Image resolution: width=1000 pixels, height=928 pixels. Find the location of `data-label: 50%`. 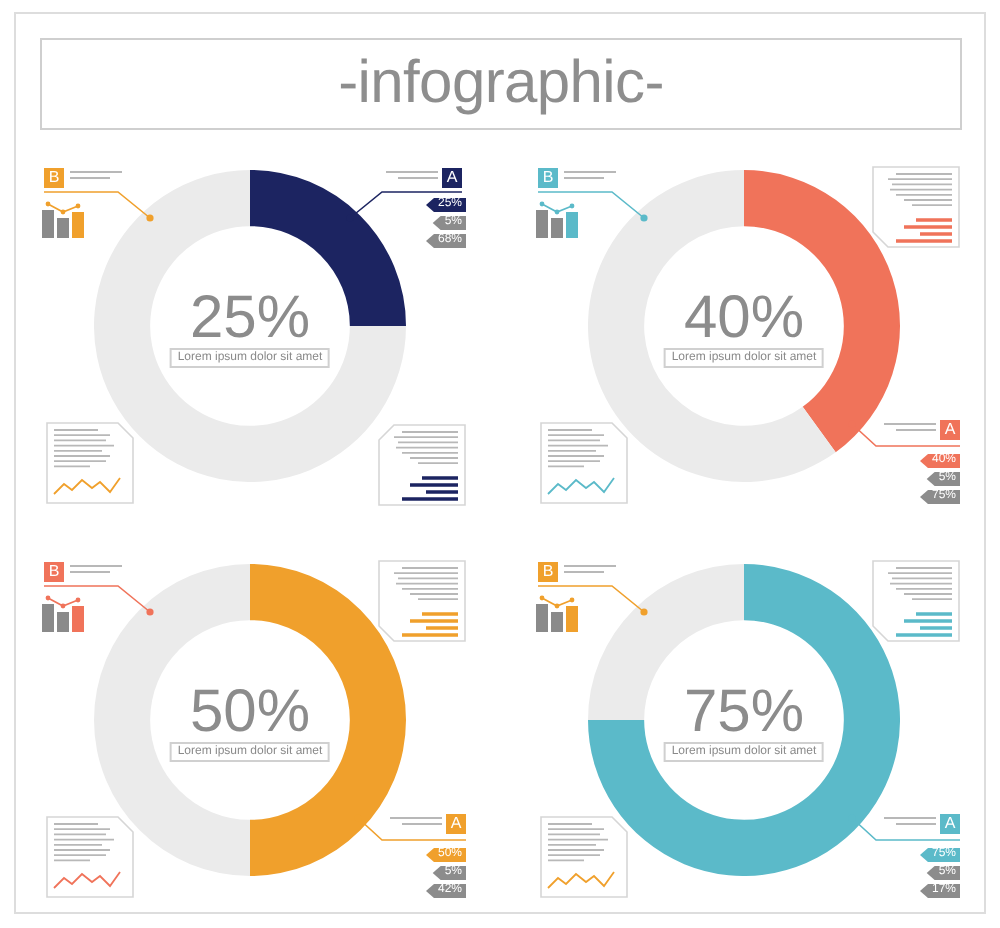

data-label: 50% is located at coordinates (250, 711).